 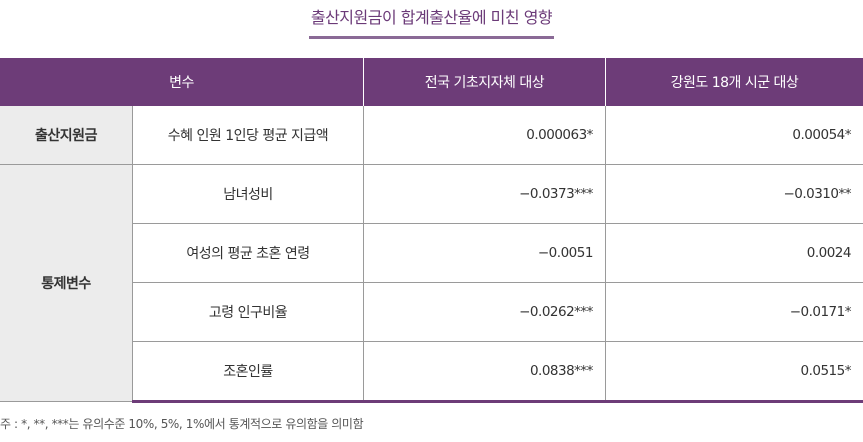 What do you see at coordinates (484, 312) in the screenshot?
I see `national-value: −0.0262***` at bounding box center [484, 312].